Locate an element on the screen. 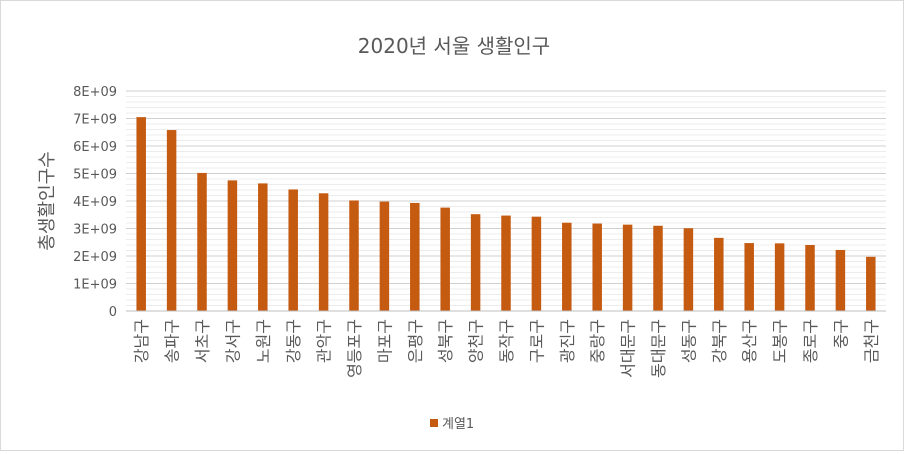  x-tick-label: 영등포구 is located at coordinates (354, 348).